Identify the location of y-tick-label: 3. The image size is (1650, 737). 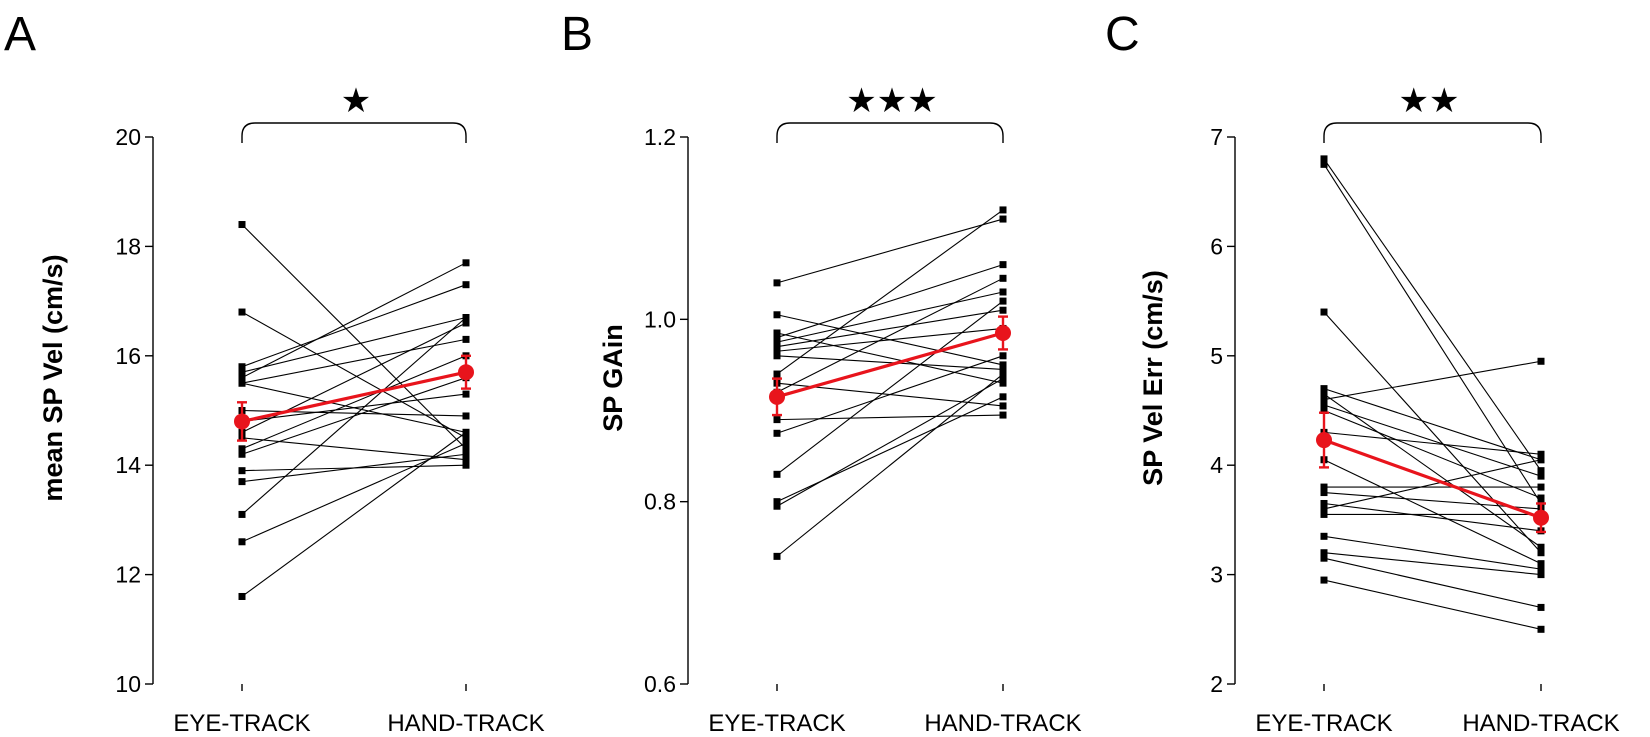
(1216, 575).